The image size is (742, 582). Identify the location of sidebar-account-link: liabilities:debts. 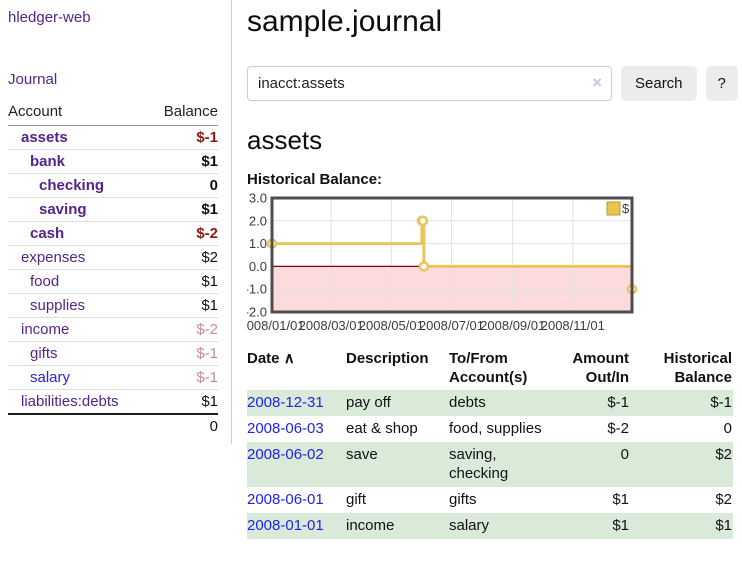
(70, 401).